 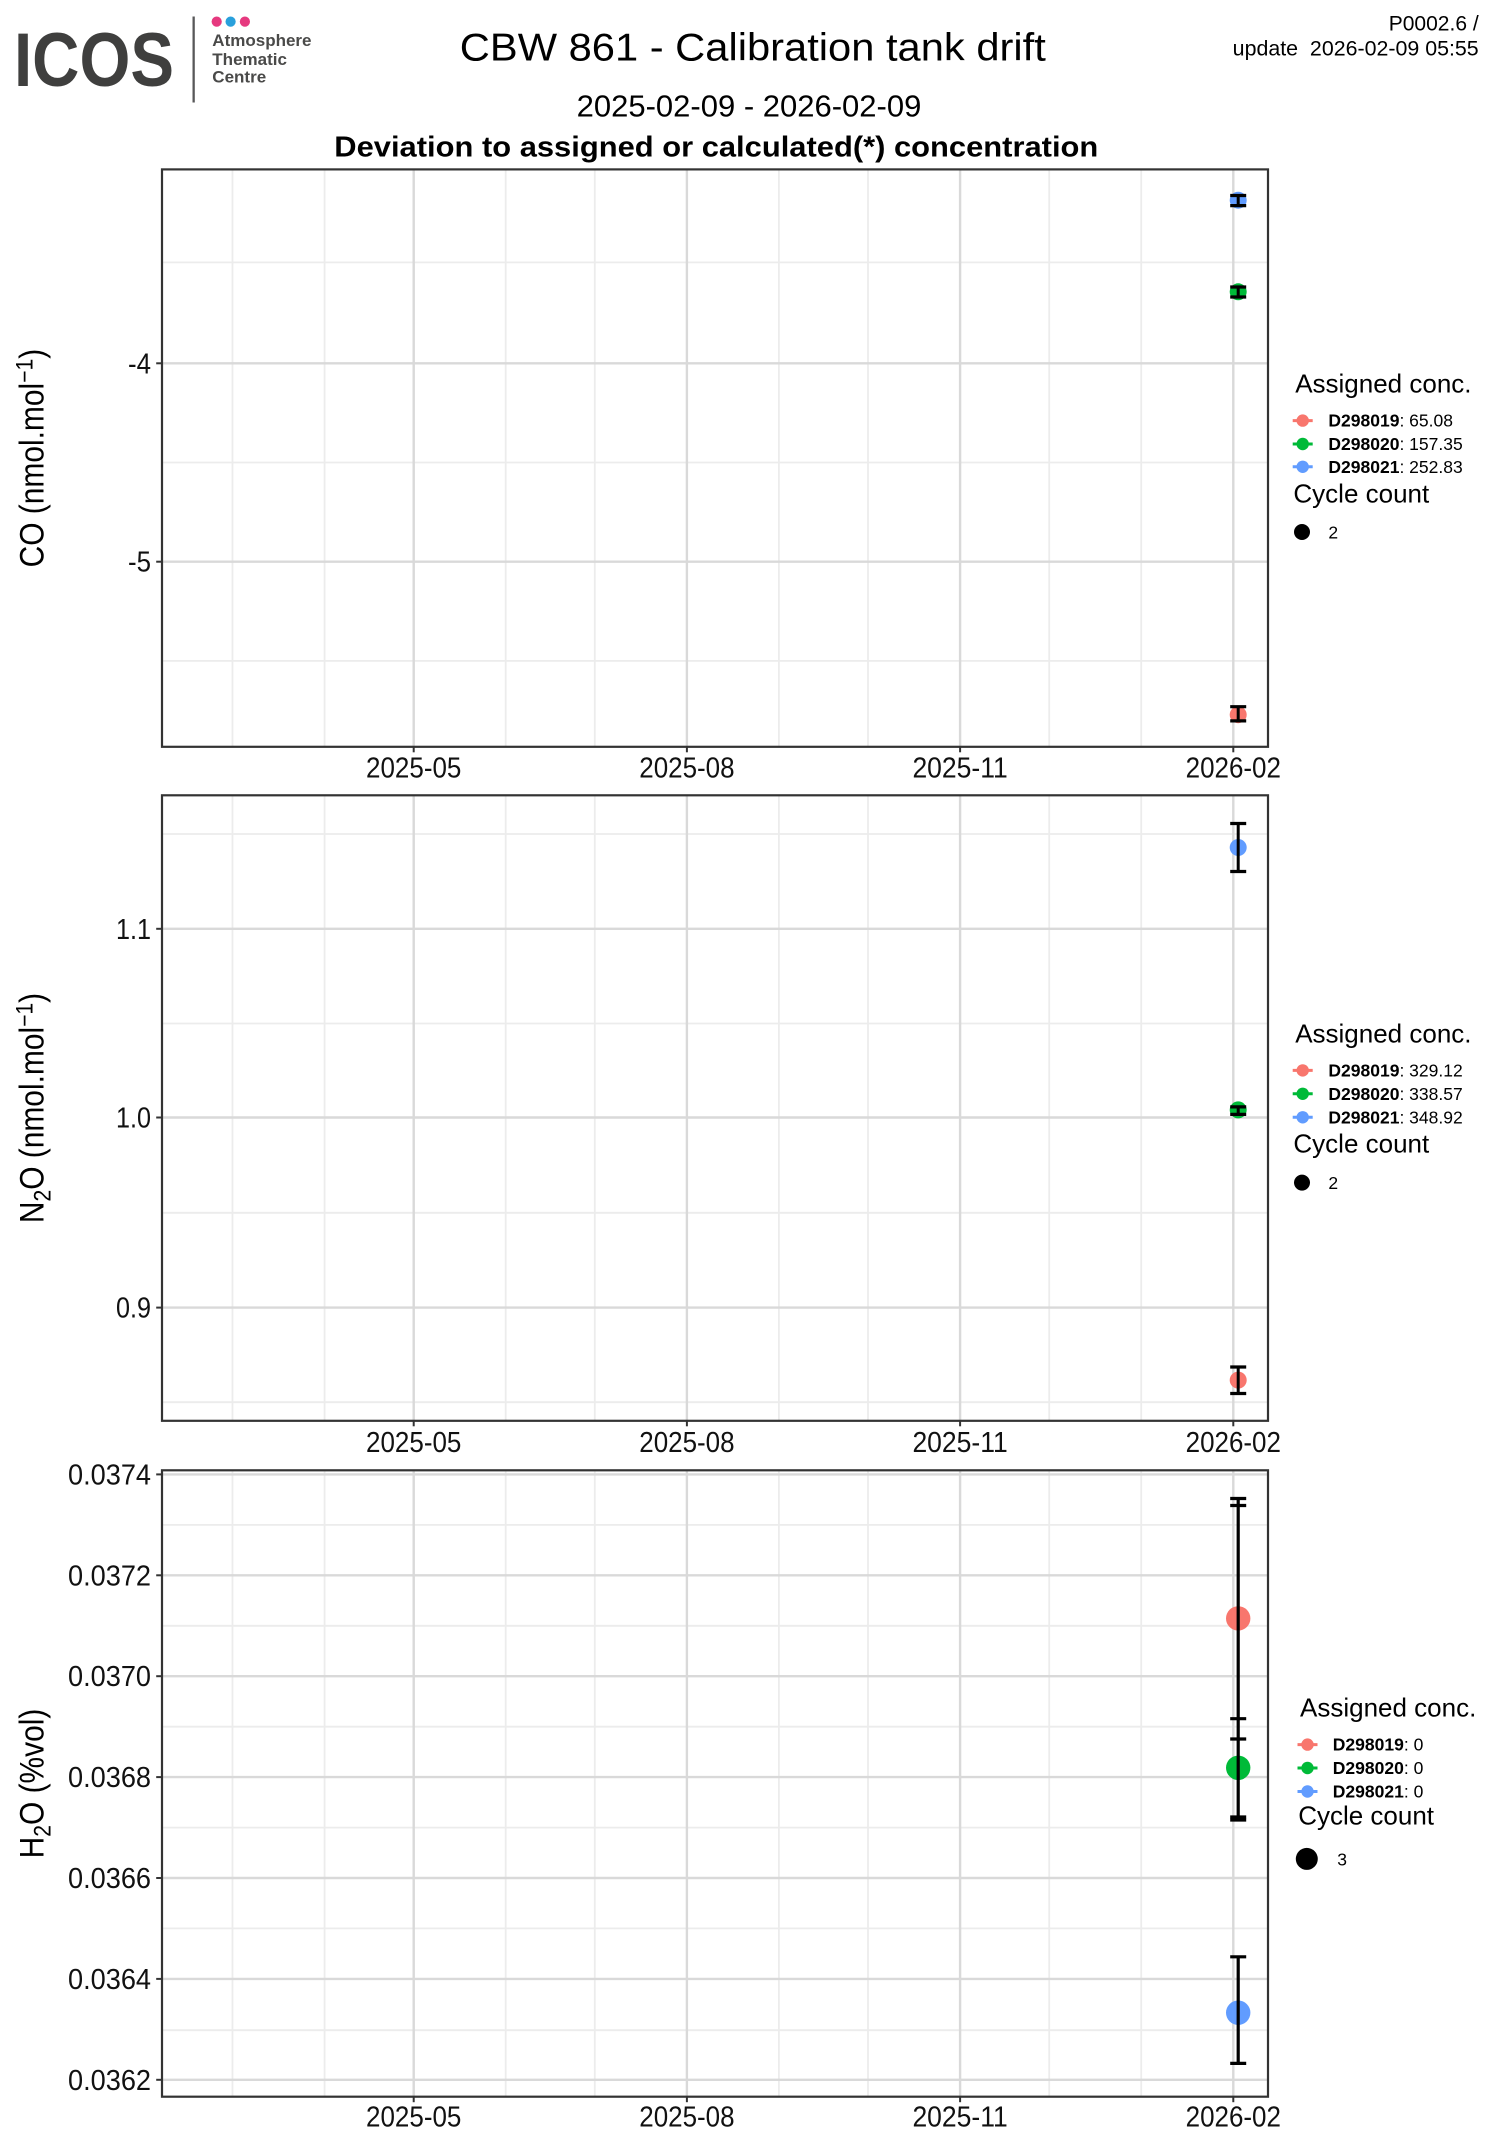 What do you see at coordinates (133, 1119) in the screenshot?
I see `svg-text: 1.0` at bounding box center [133, 1119].